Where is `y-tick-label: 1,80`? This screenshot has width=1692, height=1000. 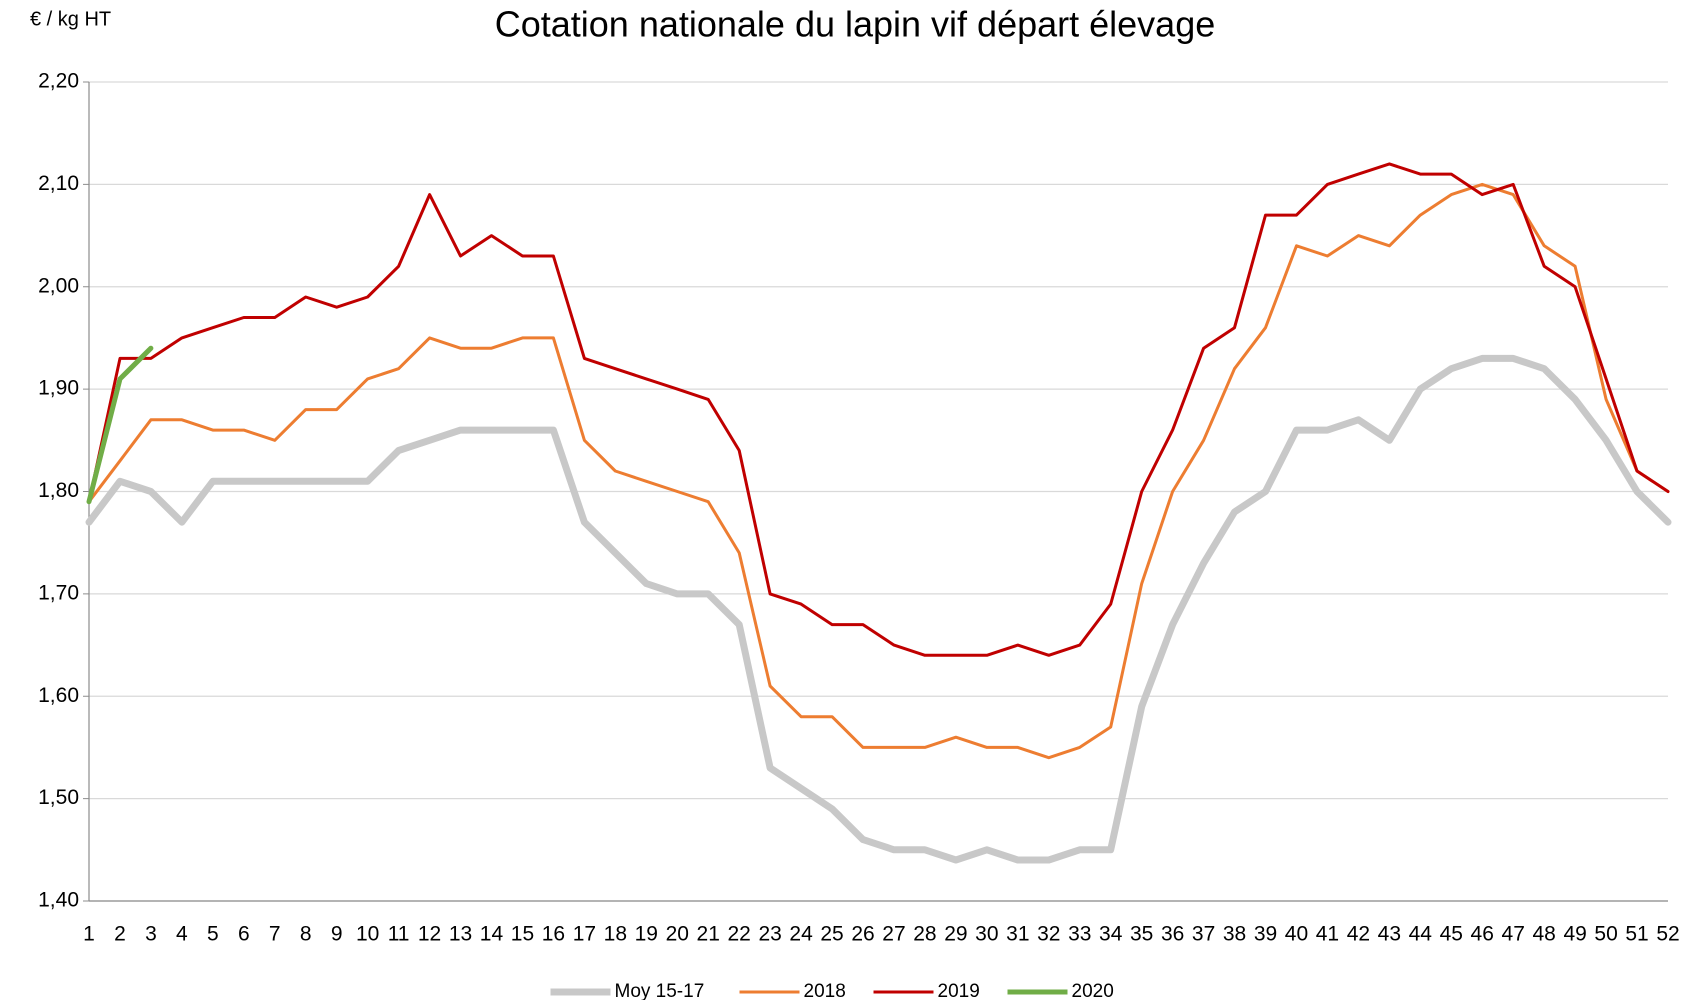
y-tick-label: 1,80 is located at coordinates (58, 490).